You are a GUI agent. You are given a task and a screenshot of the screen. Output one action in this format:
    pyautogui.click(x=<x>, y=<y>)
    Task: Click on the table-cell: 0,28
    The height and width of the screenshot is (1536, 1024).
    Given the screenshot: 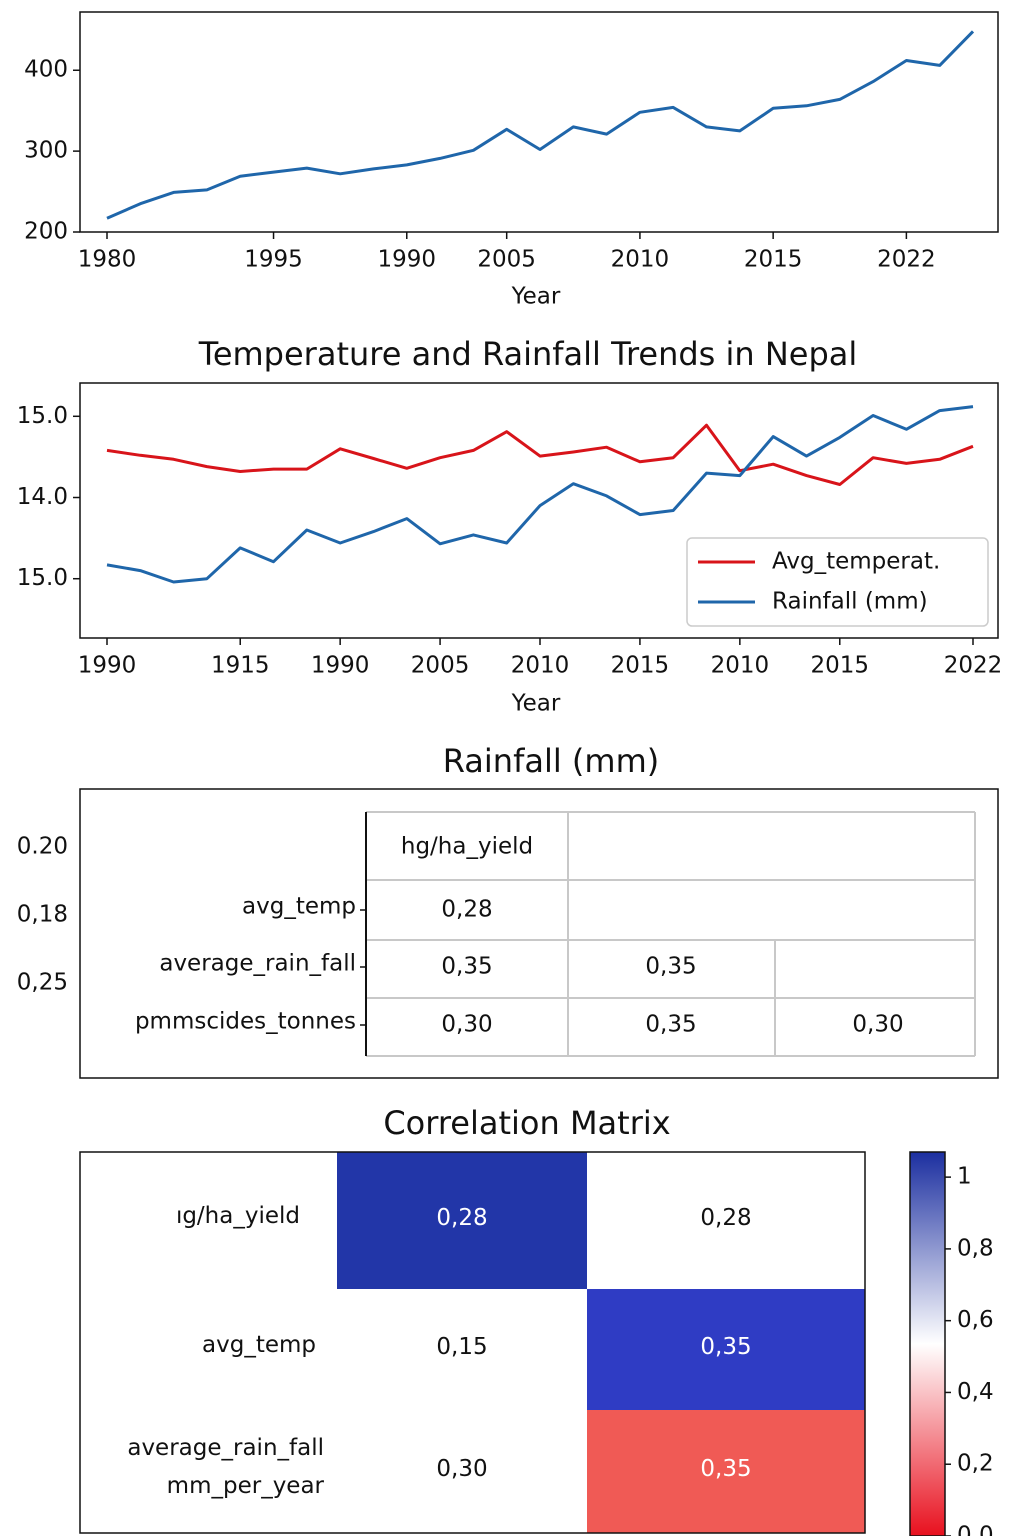 What is the action you would take?
    pyautogui.click(x=466, y=910)
    